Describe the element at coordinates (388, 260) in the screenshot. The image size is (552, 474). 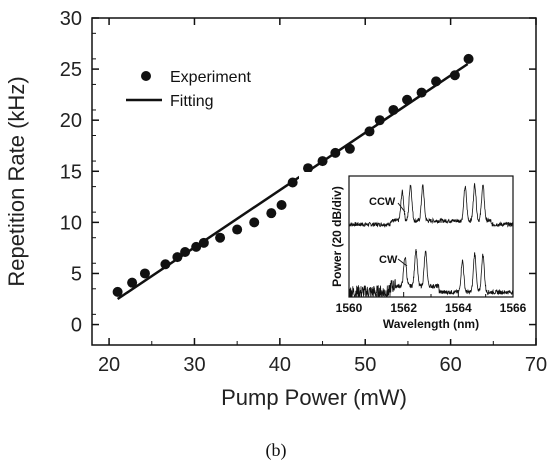
I see `inset-cw-label: CW` at that location.